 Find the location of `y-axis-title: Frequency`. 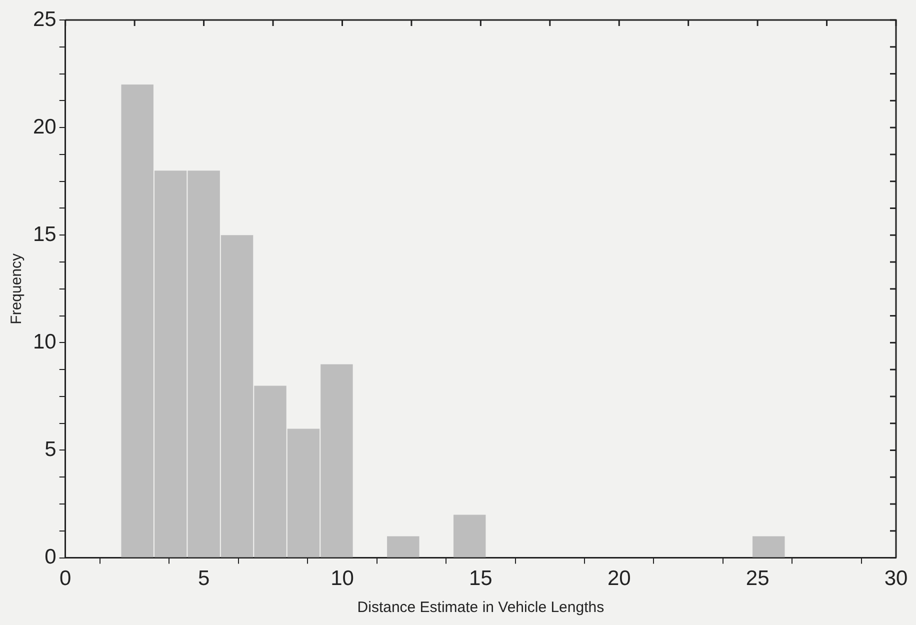

y-axis-title: Frequency is located at coordinates (17, 288).